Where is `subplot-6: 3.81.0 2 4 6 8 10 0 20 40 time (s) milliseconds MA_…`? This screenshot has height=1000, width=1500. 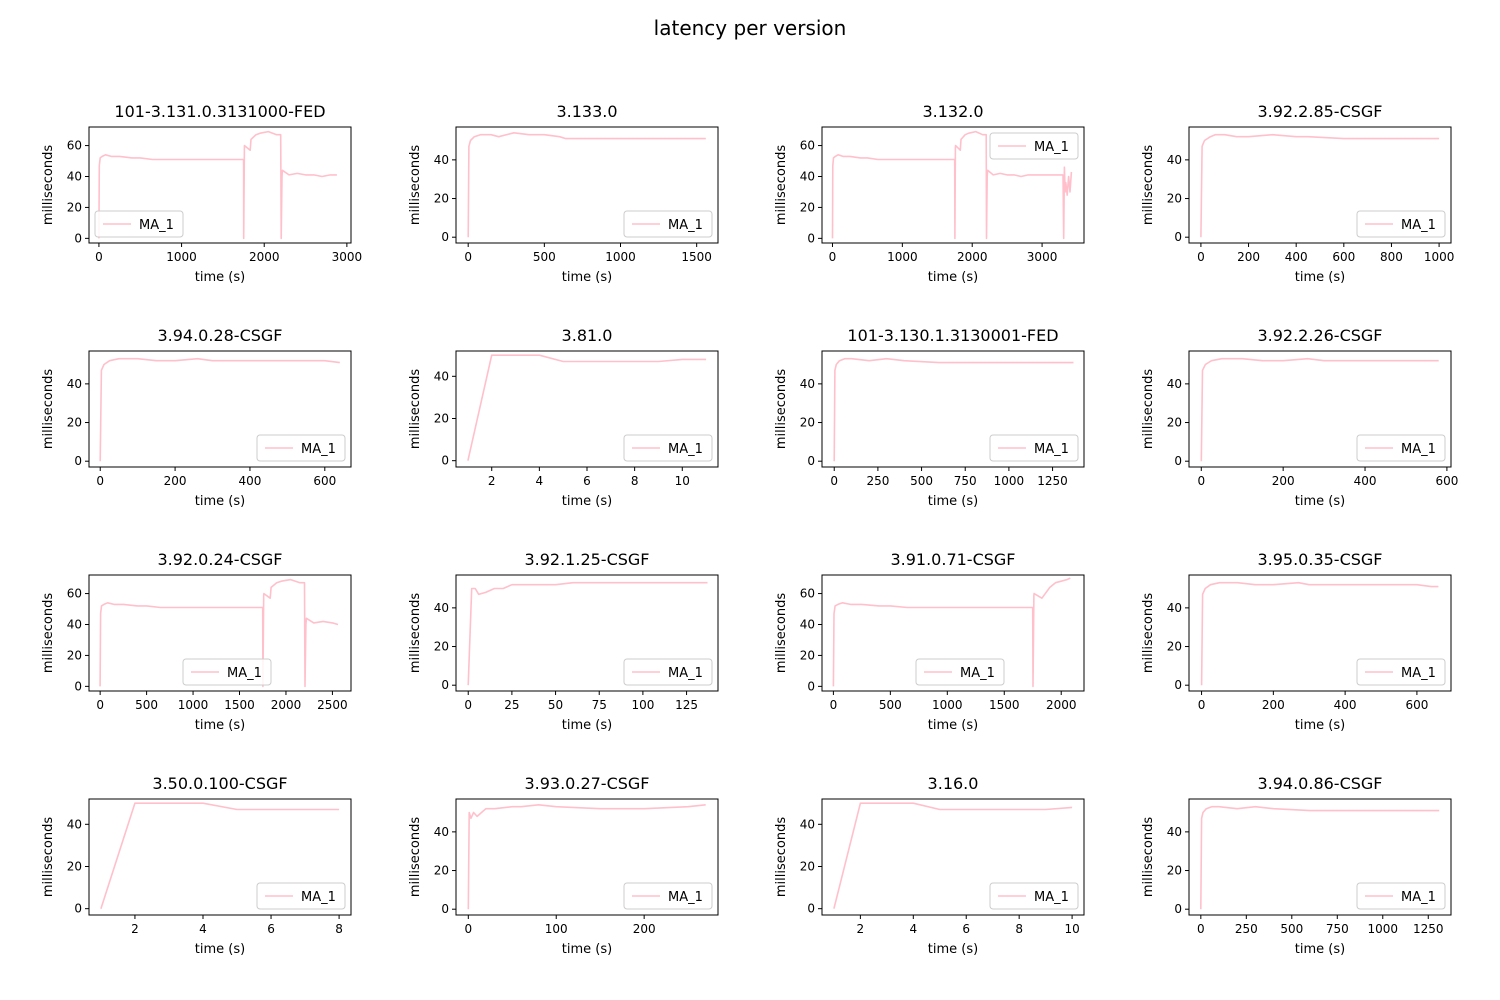 subplot-6: 3.81.0 2 4 6 8 10 0 20 40 time (s) milliseconds MA_… is located at coordinates (563, 417).